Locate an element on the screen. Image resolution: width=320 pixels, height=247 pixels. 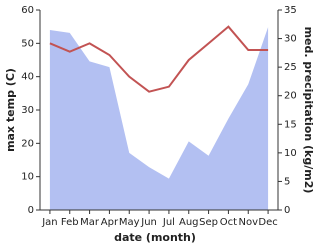
x-tick-label: Jun is located at coordinates (148, 222).